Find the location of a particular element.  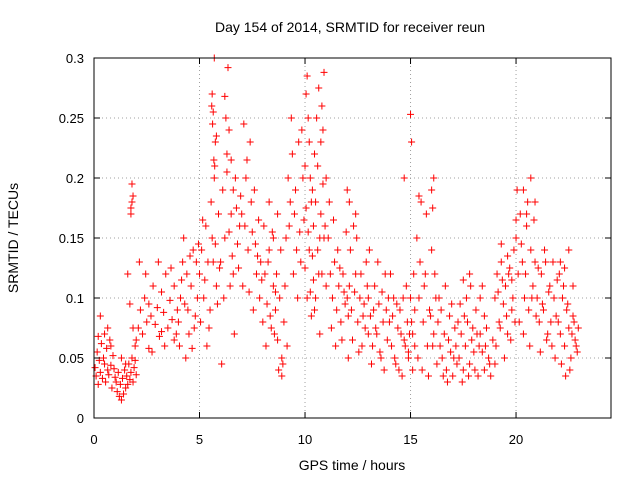

x-tick-label: 15 is located at coordinates (410, 439).